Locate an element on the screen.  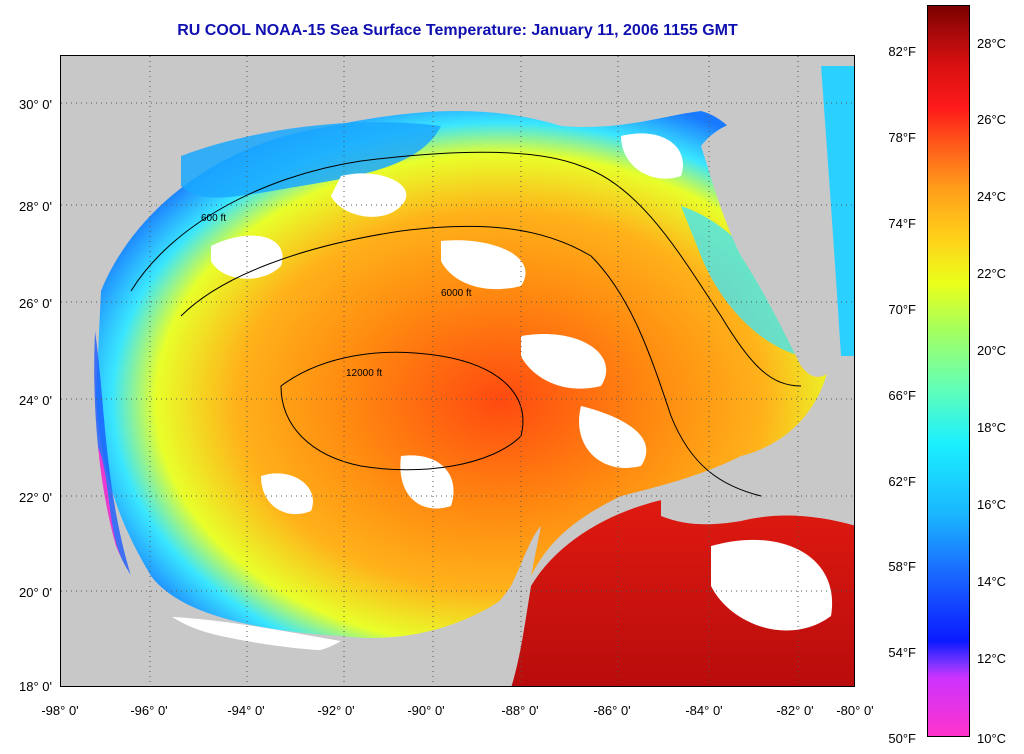
fahrenheit-label-58: 58°F is located at coordinates (902, 566).